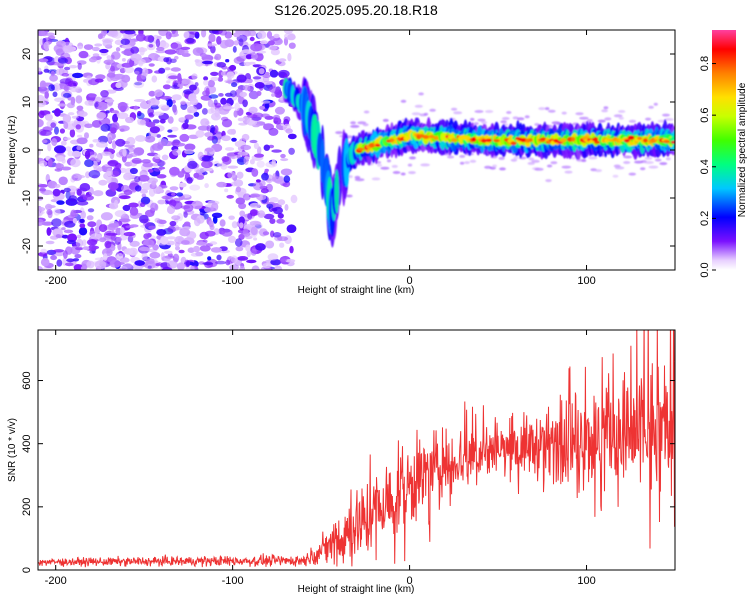  Describe the element at coordinates (27, 246) in the screenshot. I see `spectrogram-y-tick-label: -20` at that location.